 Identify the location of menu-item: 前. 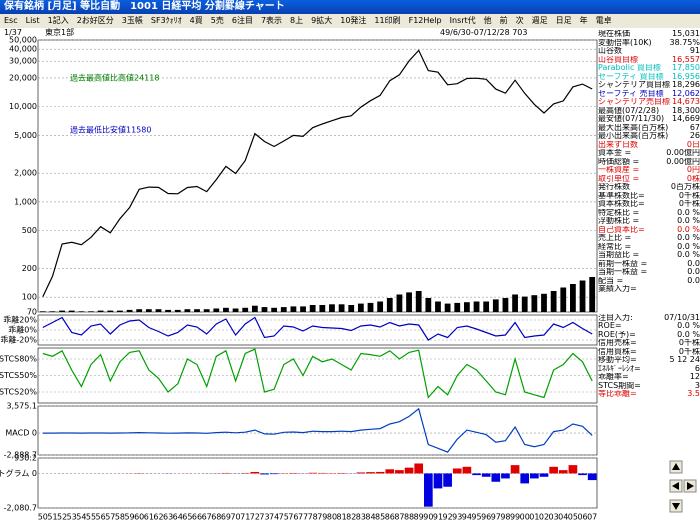
(503, 20).